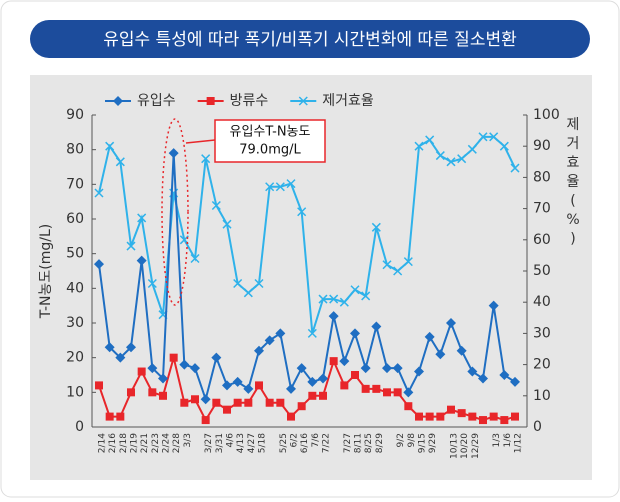  I want to click on x-tick-label: 9/2, so click(401, 440).